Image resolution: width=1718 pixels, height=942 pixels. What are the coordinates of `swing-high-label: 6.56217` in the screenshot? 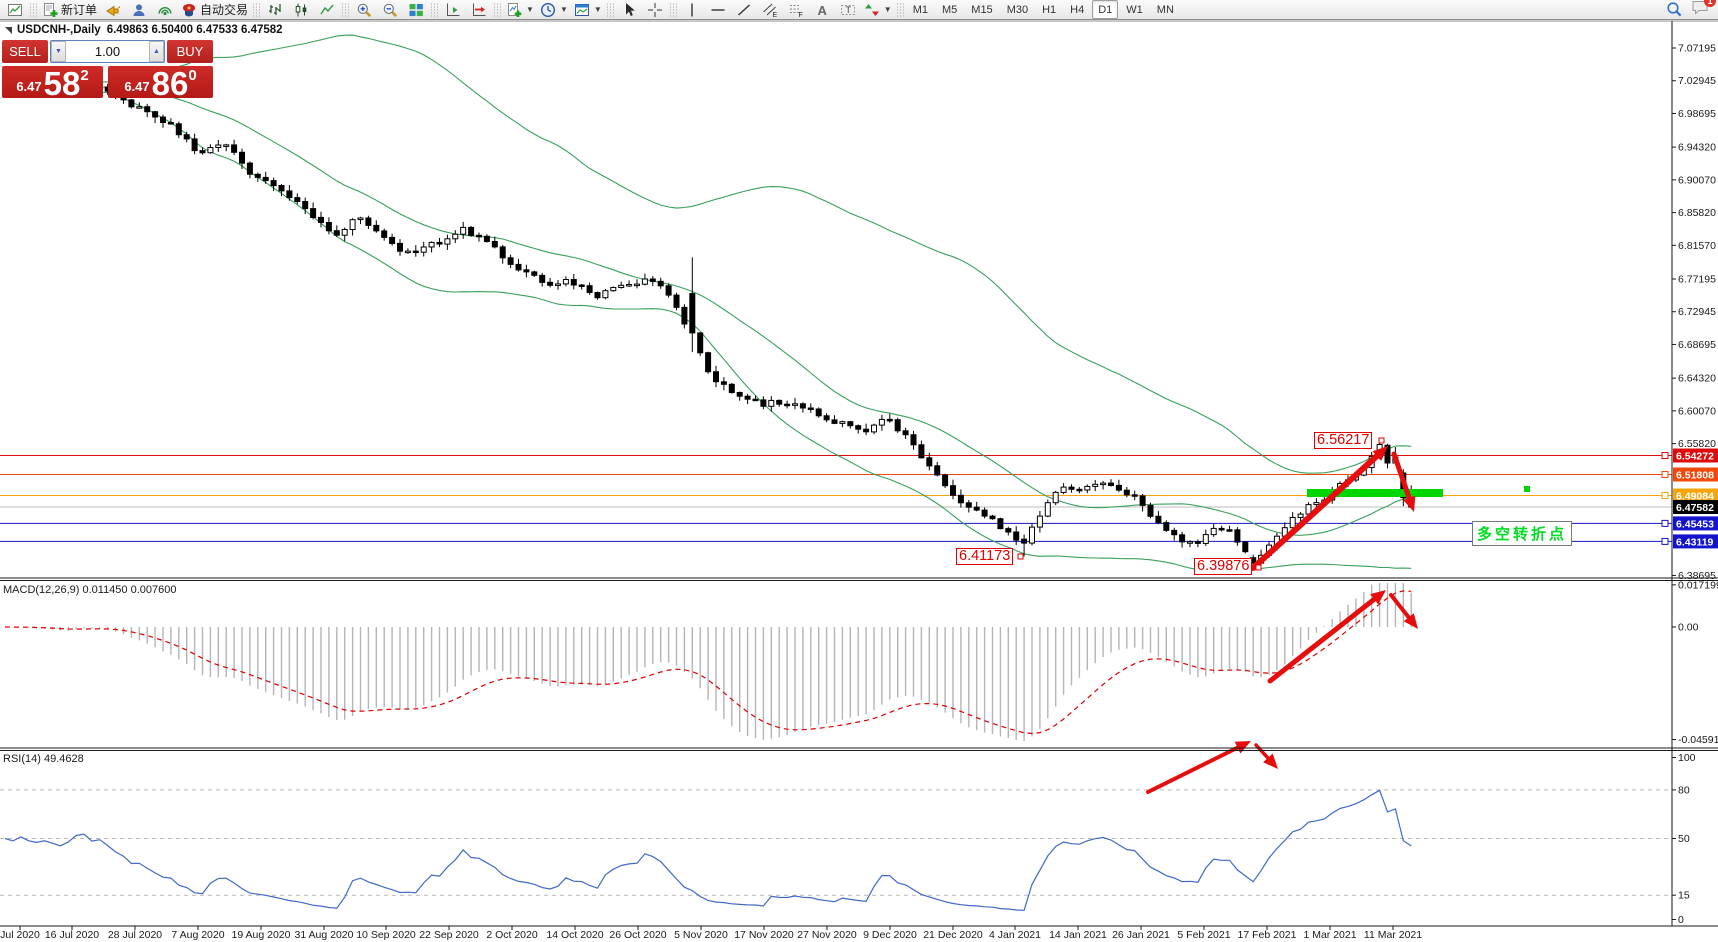 It's located at (1343, 440).